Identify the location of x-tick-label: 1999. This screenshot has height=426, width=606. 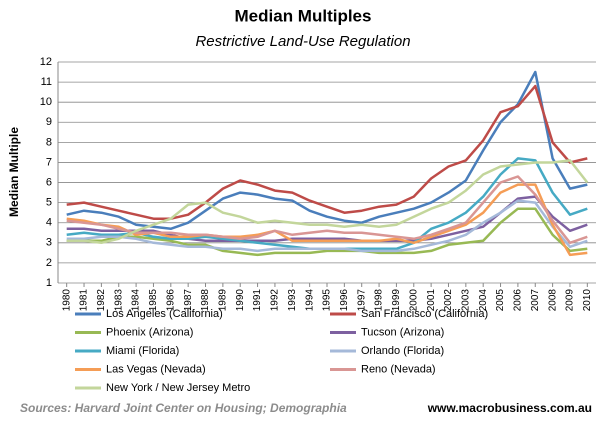
(396, 300).